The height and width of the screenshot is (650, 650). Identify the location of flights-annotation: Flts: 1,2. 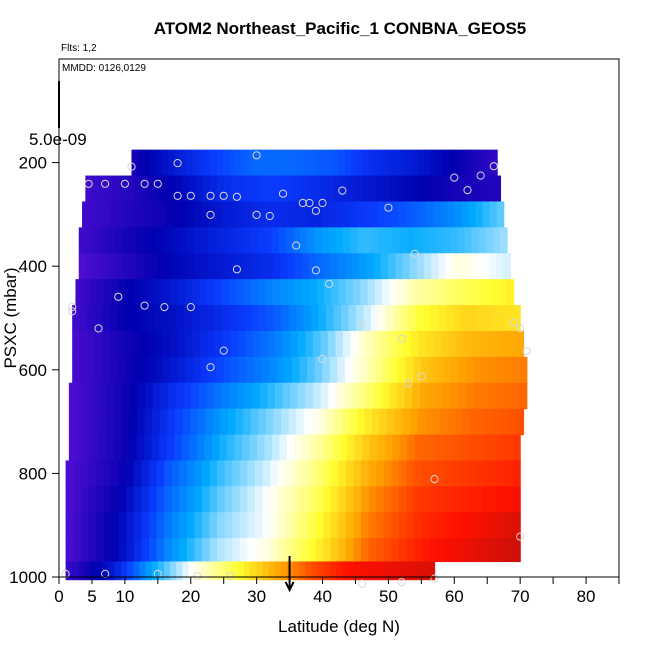
(79, 48).